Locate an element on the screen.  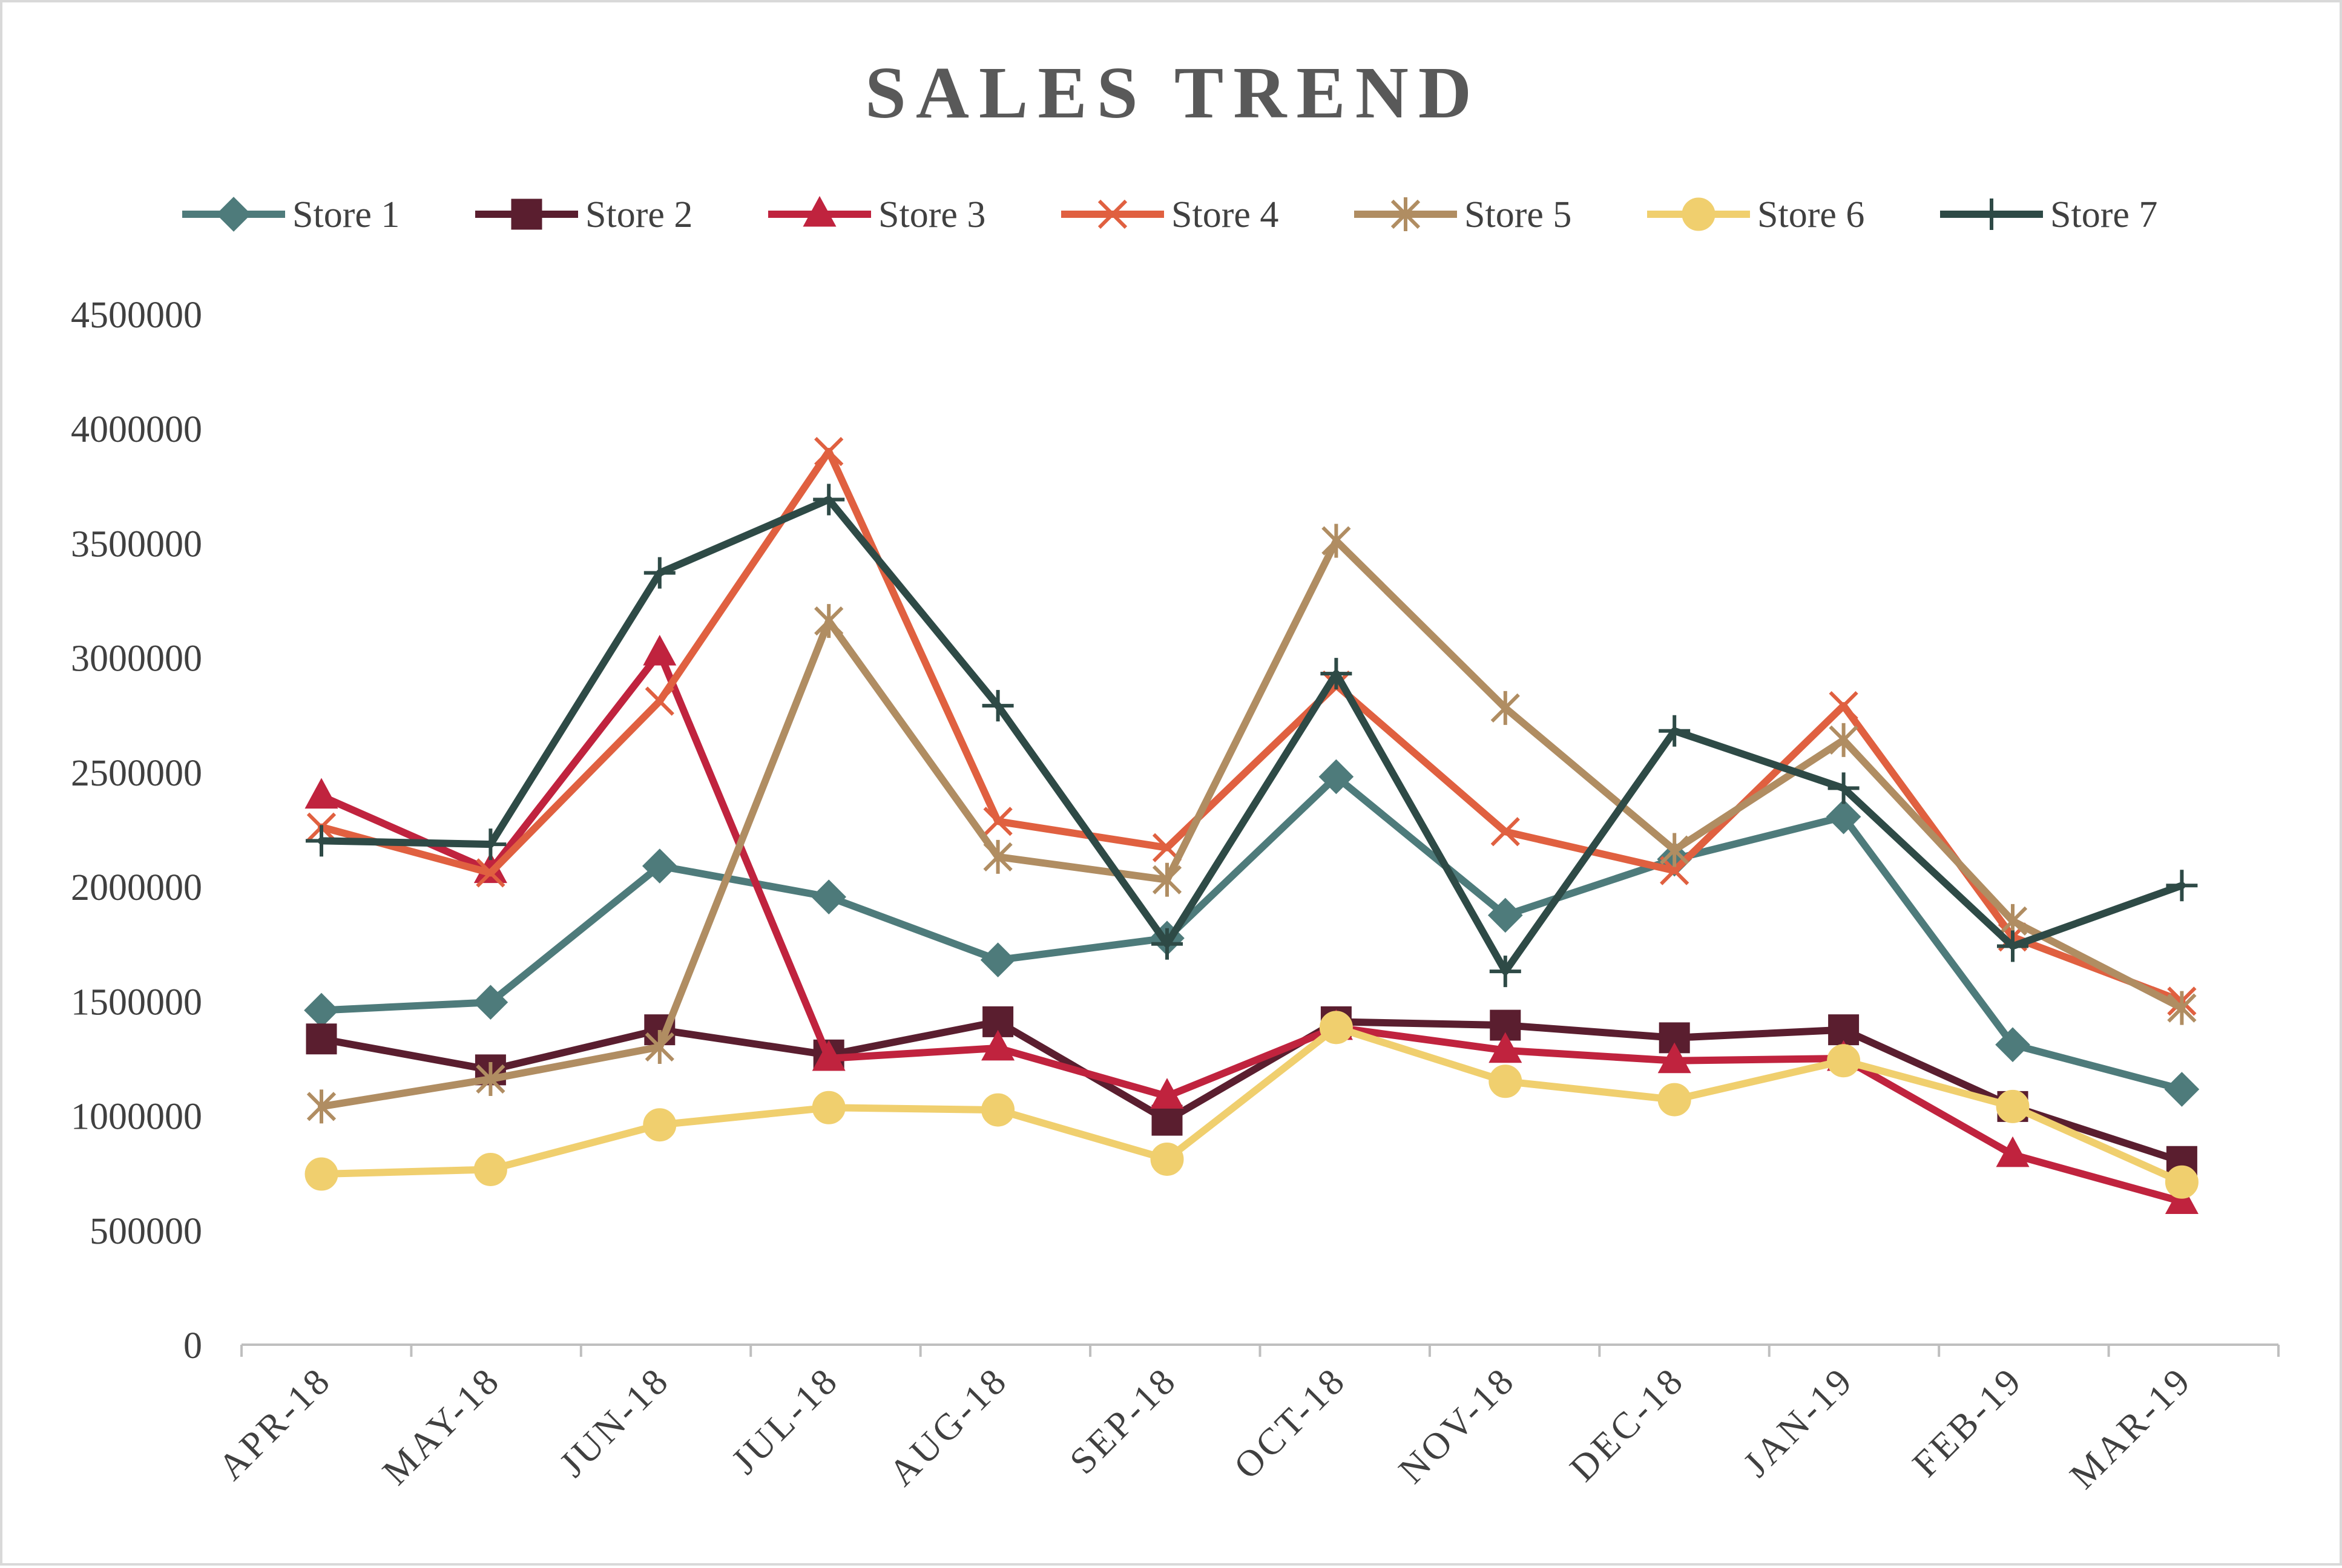
y-tick-label: 0 is located at coordinates (193, 1345).